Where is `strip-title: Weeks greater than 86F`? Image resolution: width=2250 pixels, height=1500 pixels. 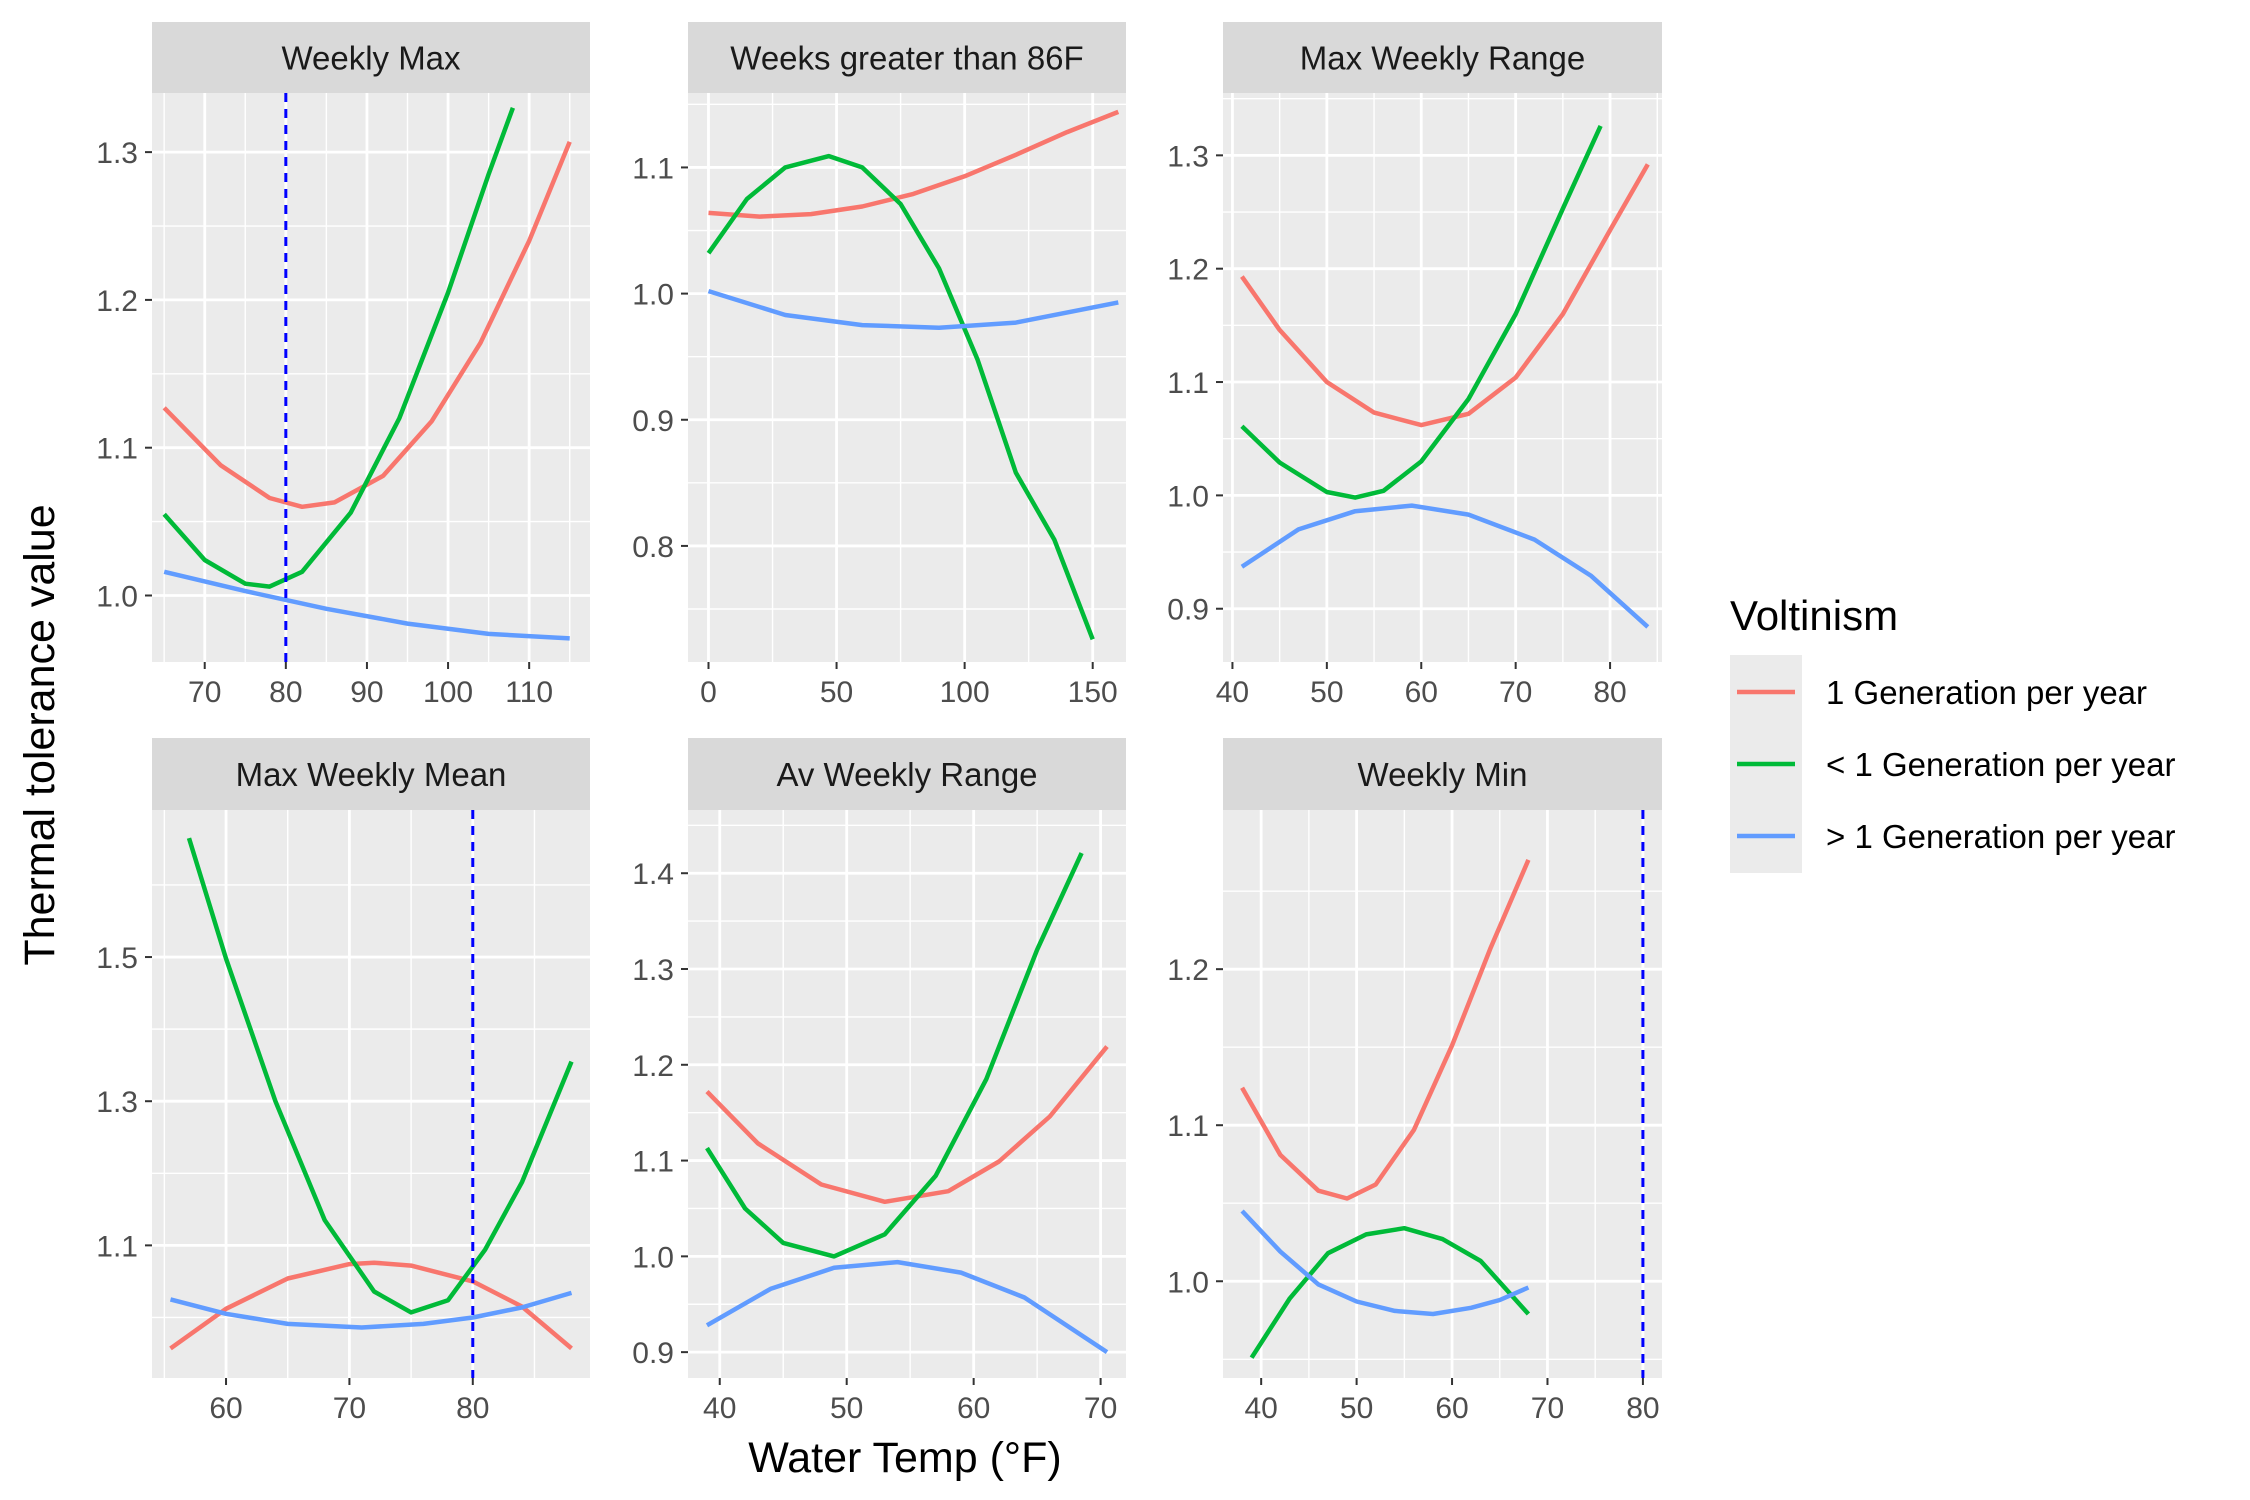 strip-title: Weeks greater than 86F is located at coordinates (906, 58).